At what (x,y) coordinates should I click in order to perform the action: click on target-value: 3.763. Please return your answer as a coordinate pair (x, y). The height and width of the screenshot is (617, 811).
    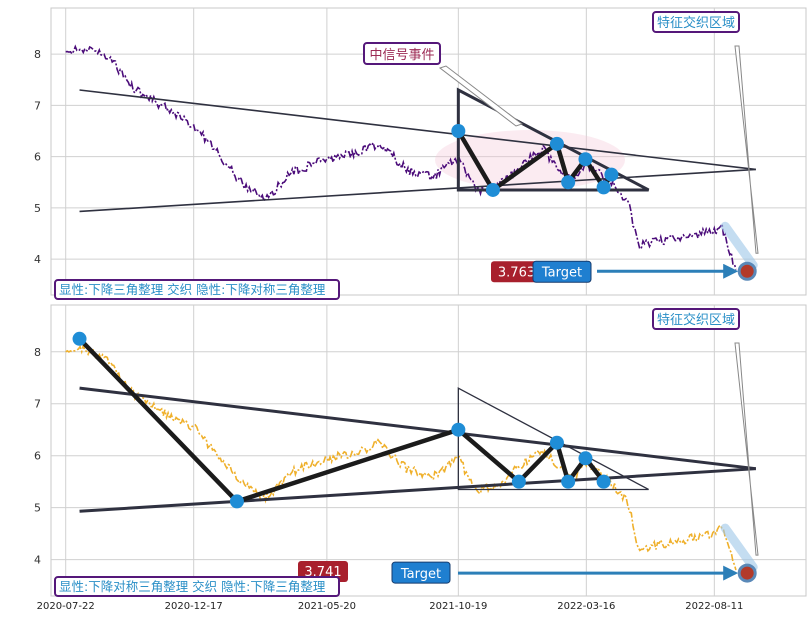
    Looking at the image, I should click on (516, 272).